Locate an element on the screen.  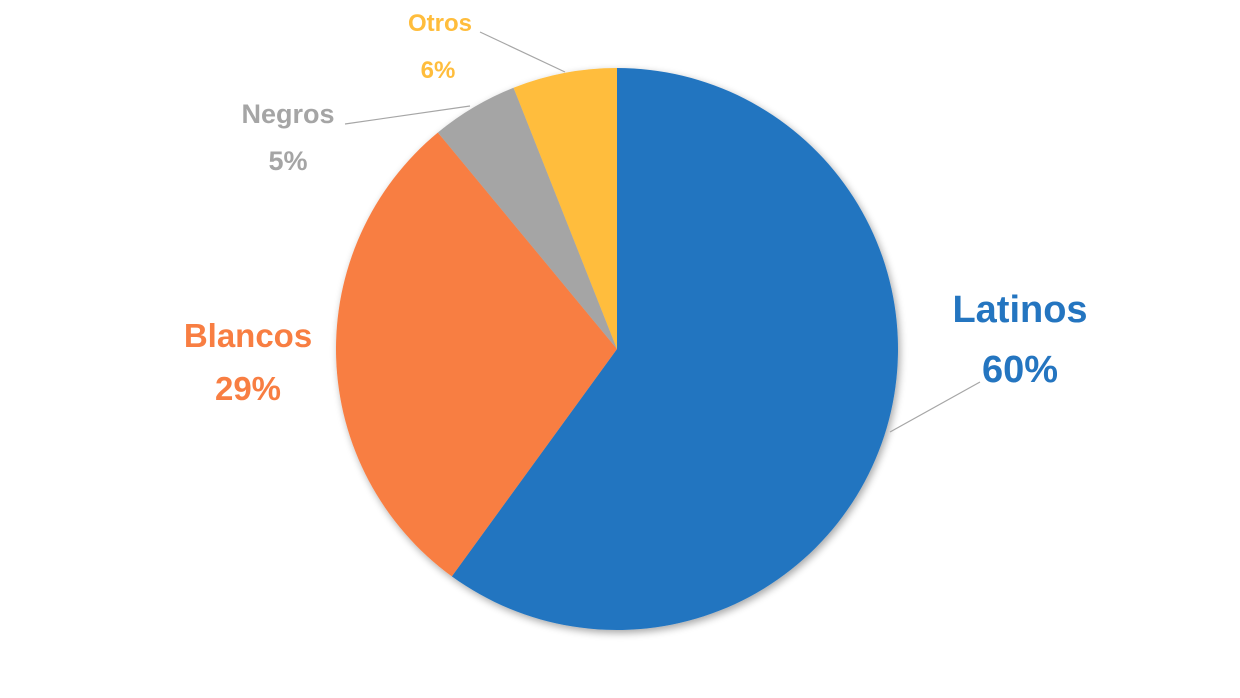
data-label-blancos: Blancos is located at coordinates (248, 335).